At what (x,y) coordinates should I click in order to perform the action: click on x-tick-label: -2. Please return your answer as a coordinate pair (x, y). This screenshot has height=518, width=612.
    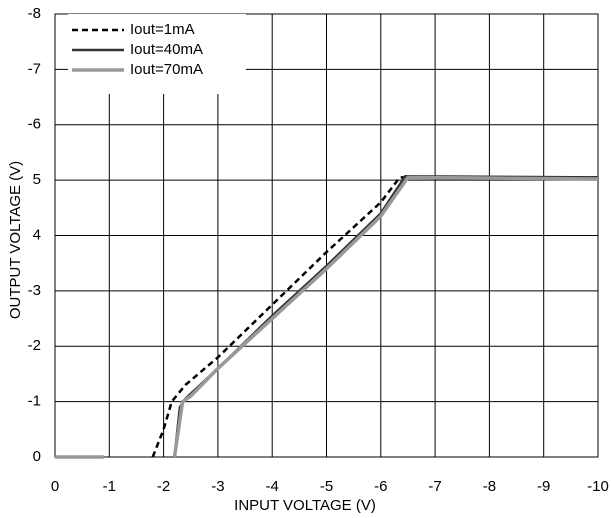
    Looking at the image, I should click on (163, 486).